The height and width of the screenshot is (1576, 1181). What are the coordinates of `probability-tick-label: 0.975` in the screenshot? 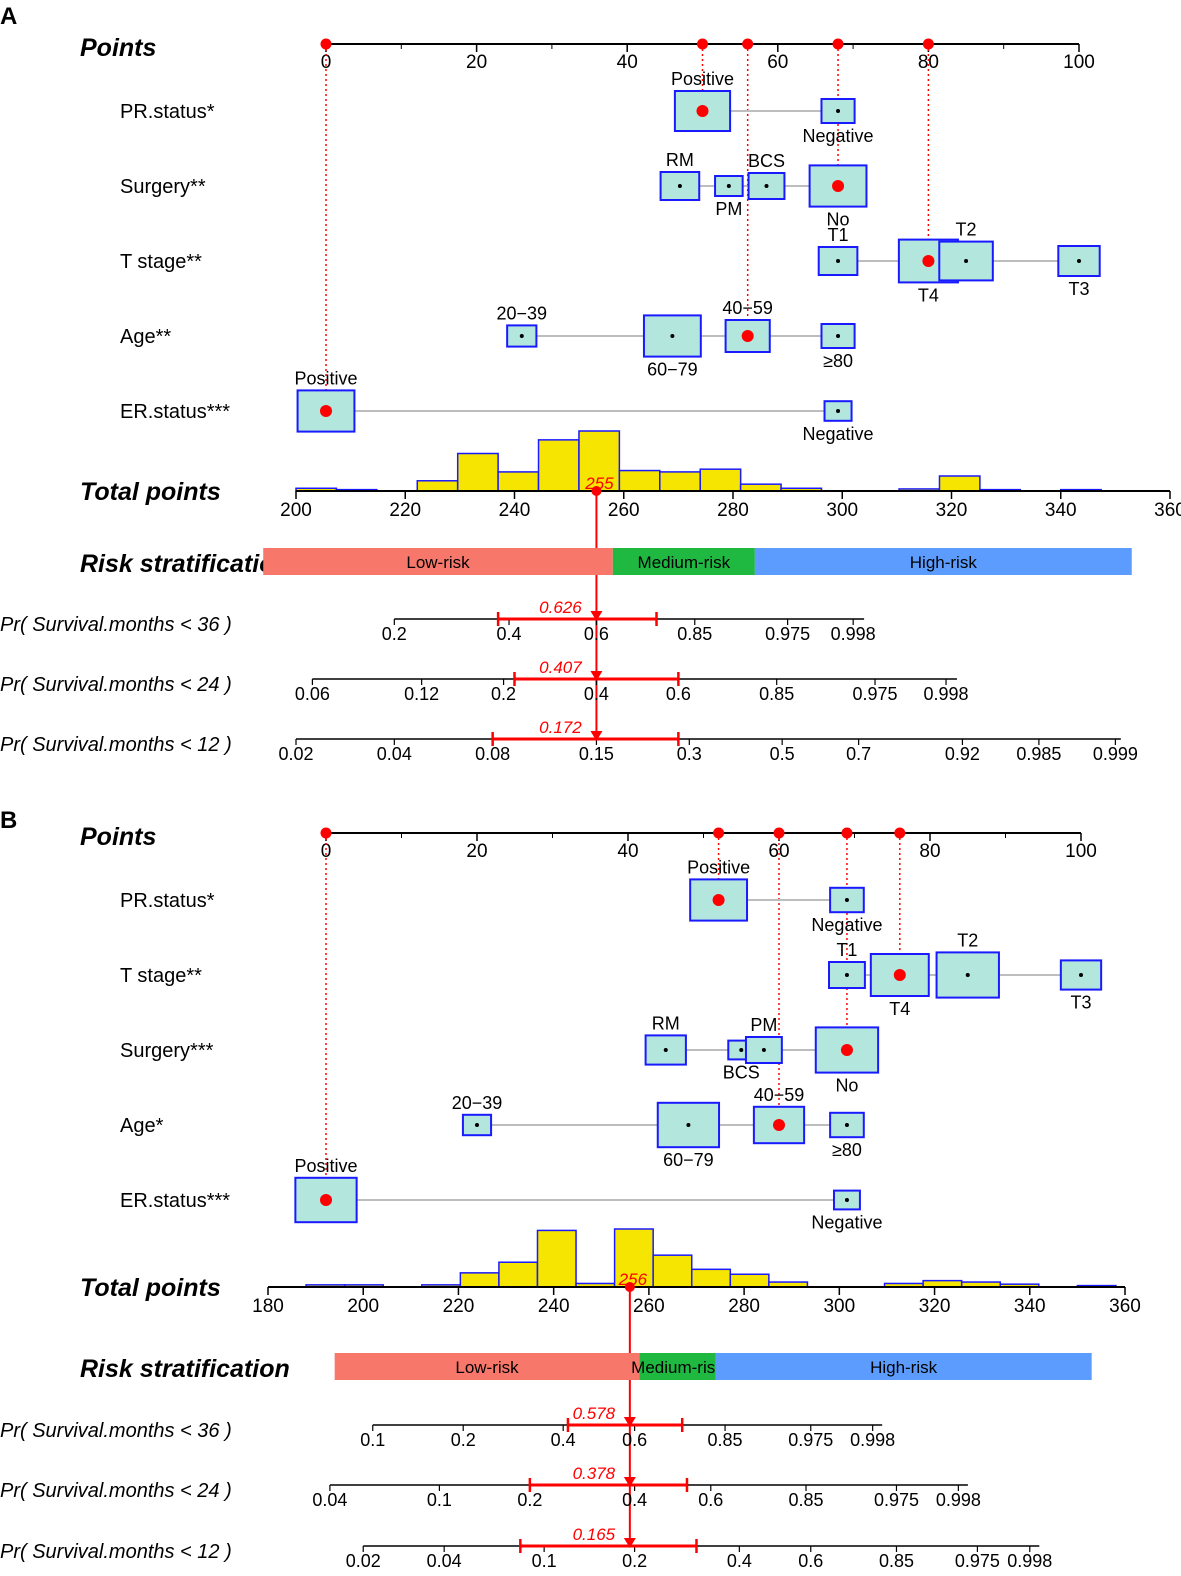 It's located at (896, 1500).